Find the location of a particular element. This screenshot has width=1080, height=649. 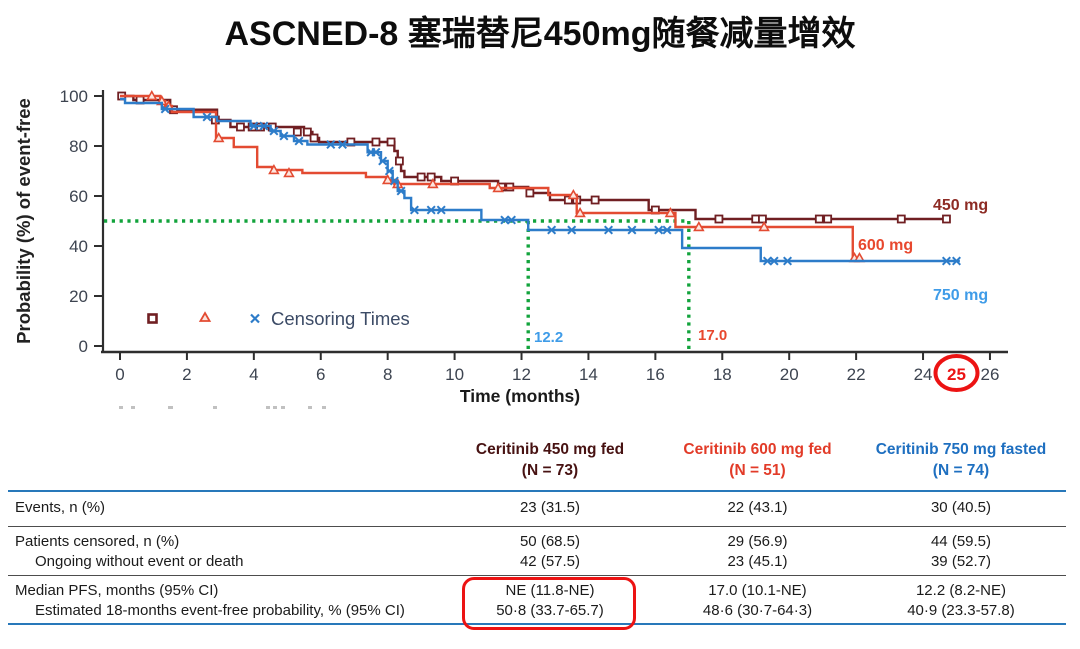

row-label: Patients censored, n (%) is located at coordinates (97, 541).